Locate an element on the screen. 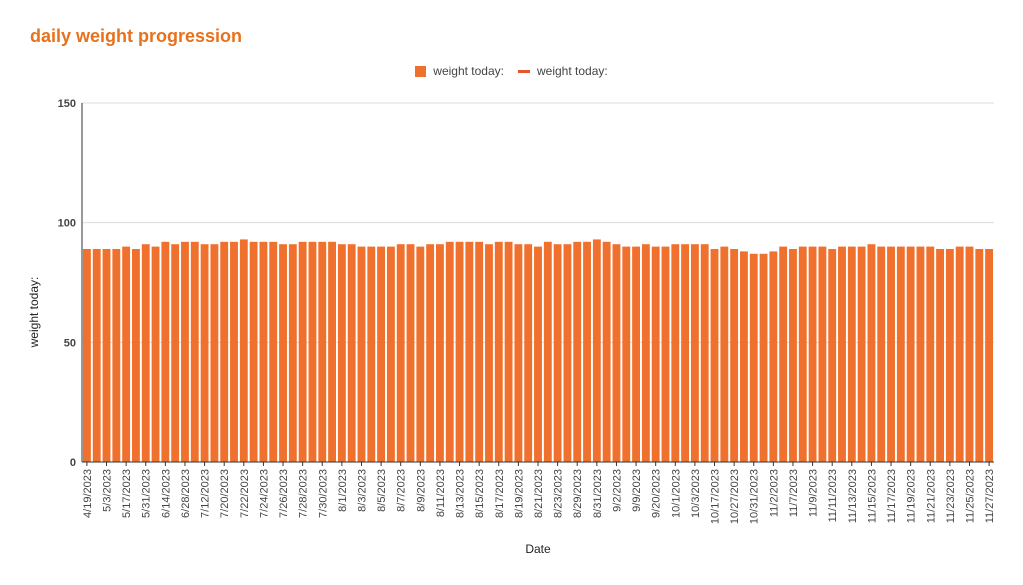 Image resolution: width=1023 pixels, height=585 pixels. x-tick-label: 5/3/2023 is located at coordinates (108, 490).